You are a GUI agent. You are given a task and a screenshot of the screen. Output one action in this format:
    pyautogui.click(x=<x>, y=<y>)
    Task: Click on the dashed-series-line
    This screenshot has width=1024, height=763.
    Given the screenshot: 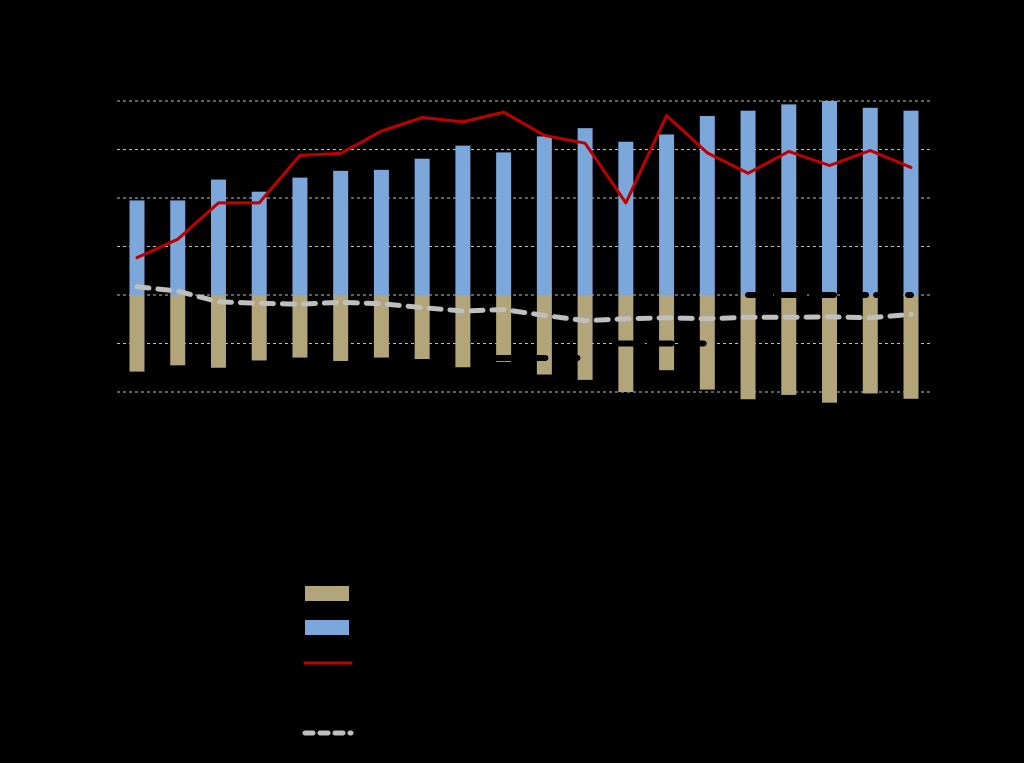 What is the action you would take?
    pyautogui.click(x=524, y=304)
    